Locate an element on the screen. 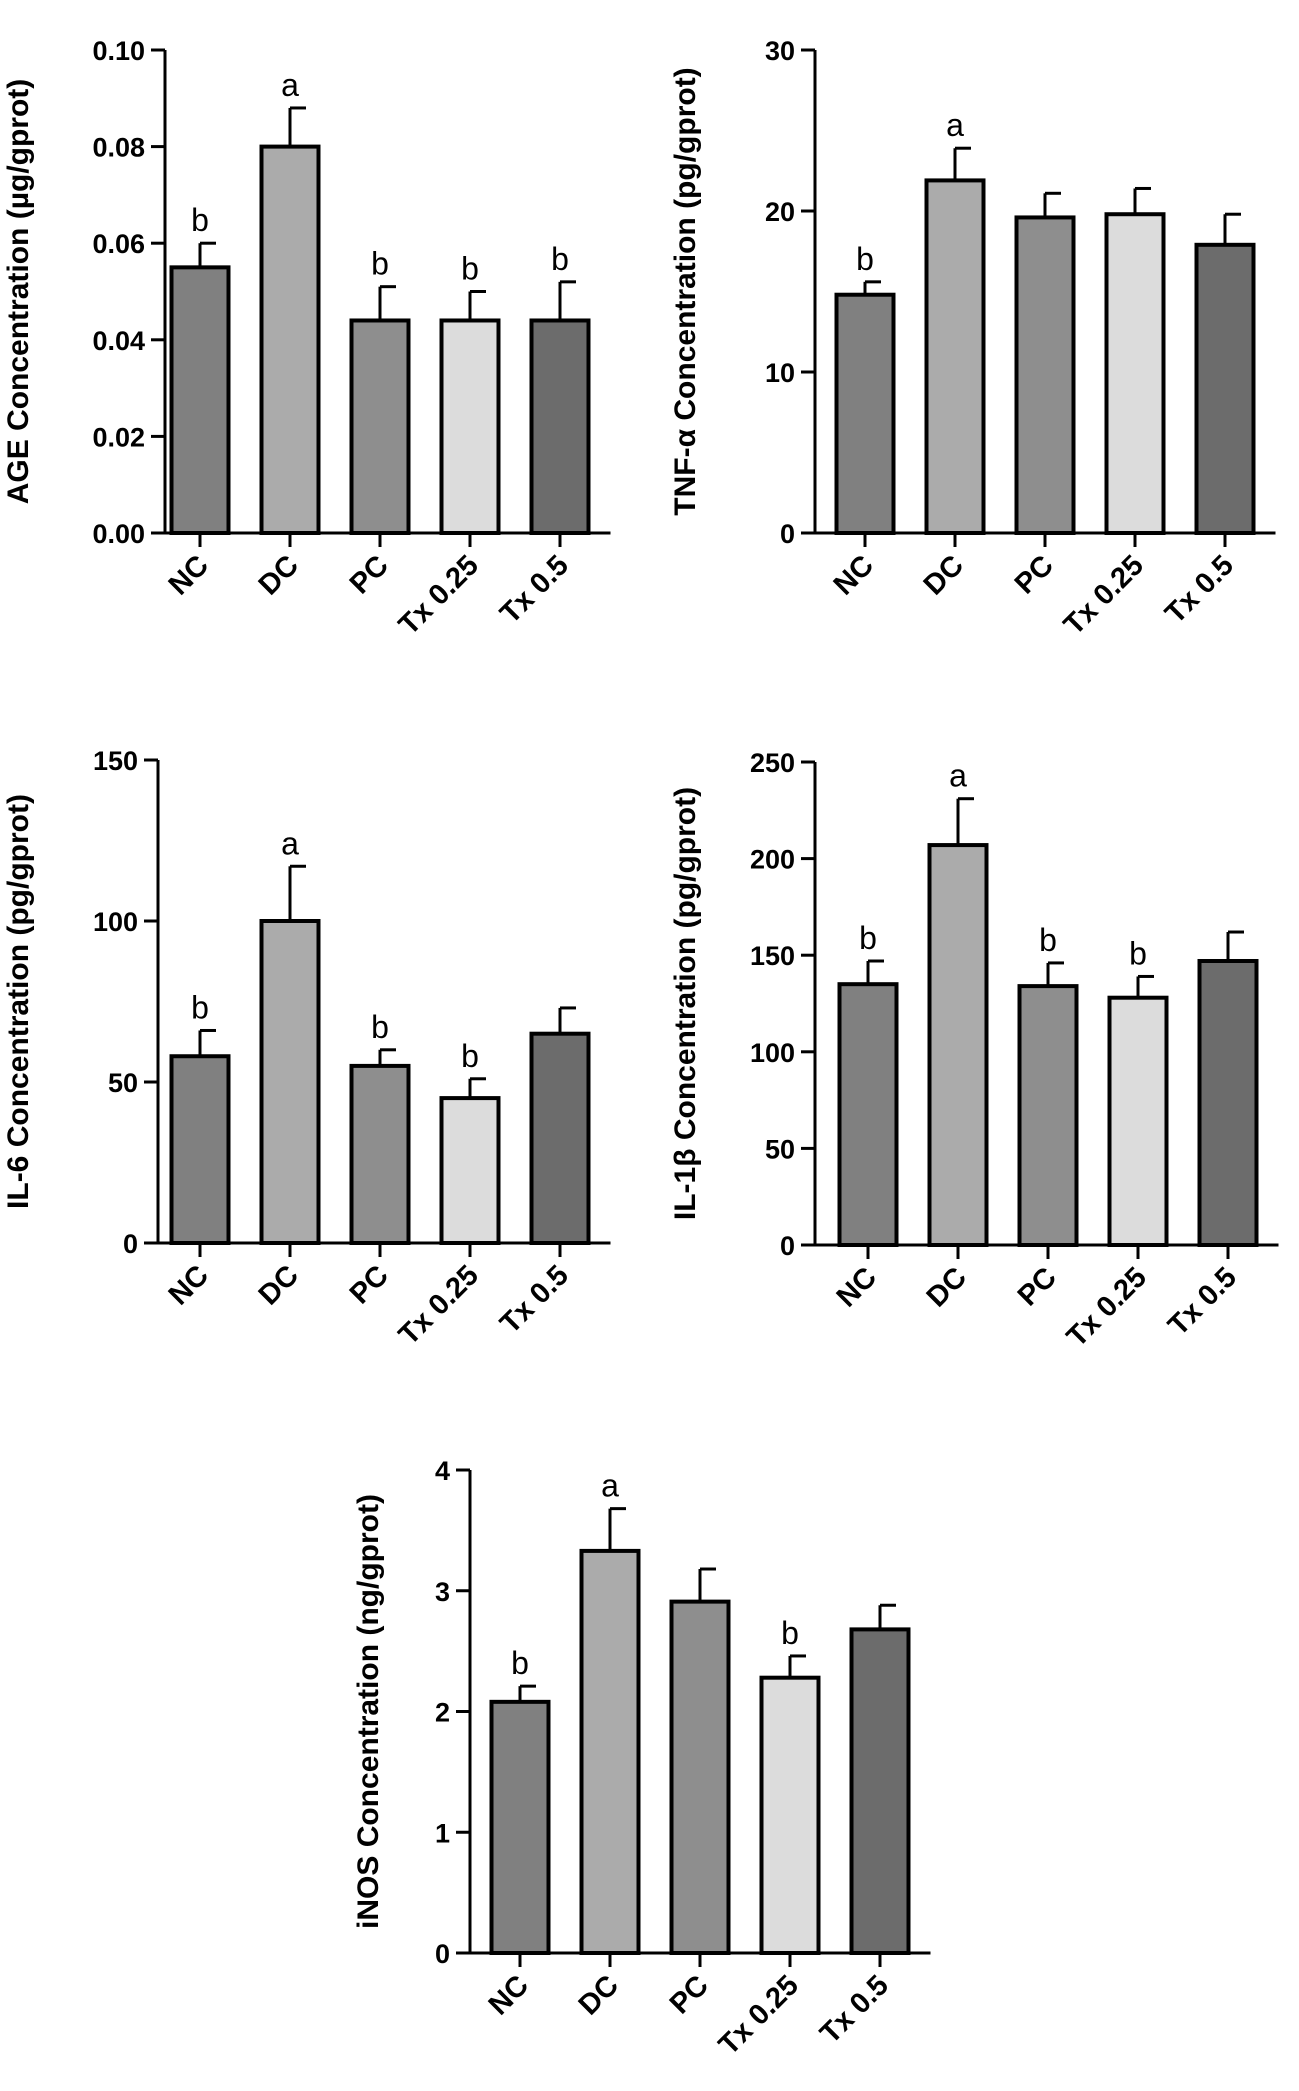  y-tick-label: 0.04 is located at coordinates (118, 341).